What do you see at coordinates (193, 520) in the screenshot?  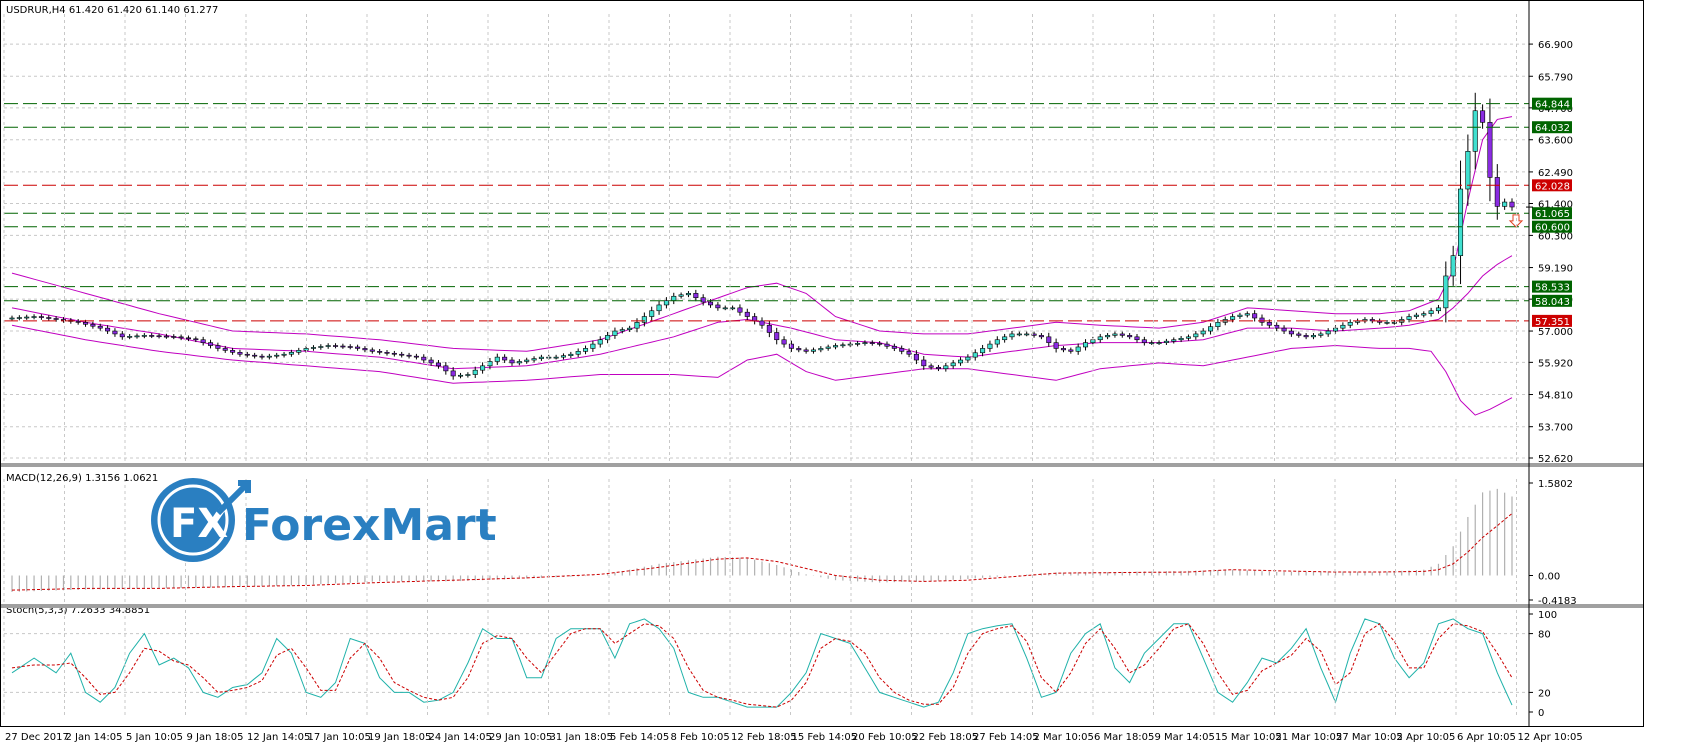 I see `logo-badge` at bounding box center [193, 520].